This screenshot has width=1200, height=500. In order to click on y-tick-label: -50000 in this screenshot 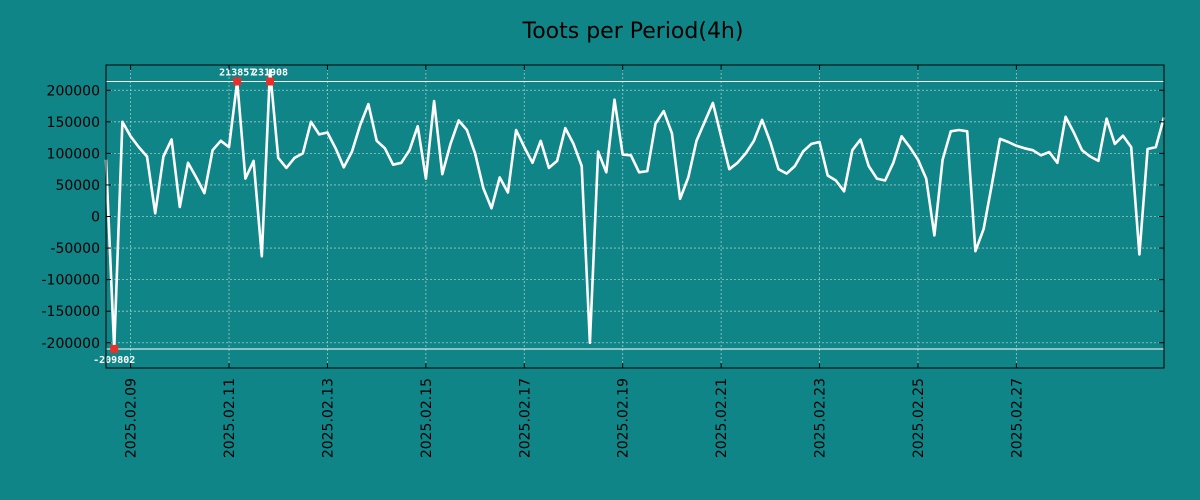, I will do `click(75, 249)`.